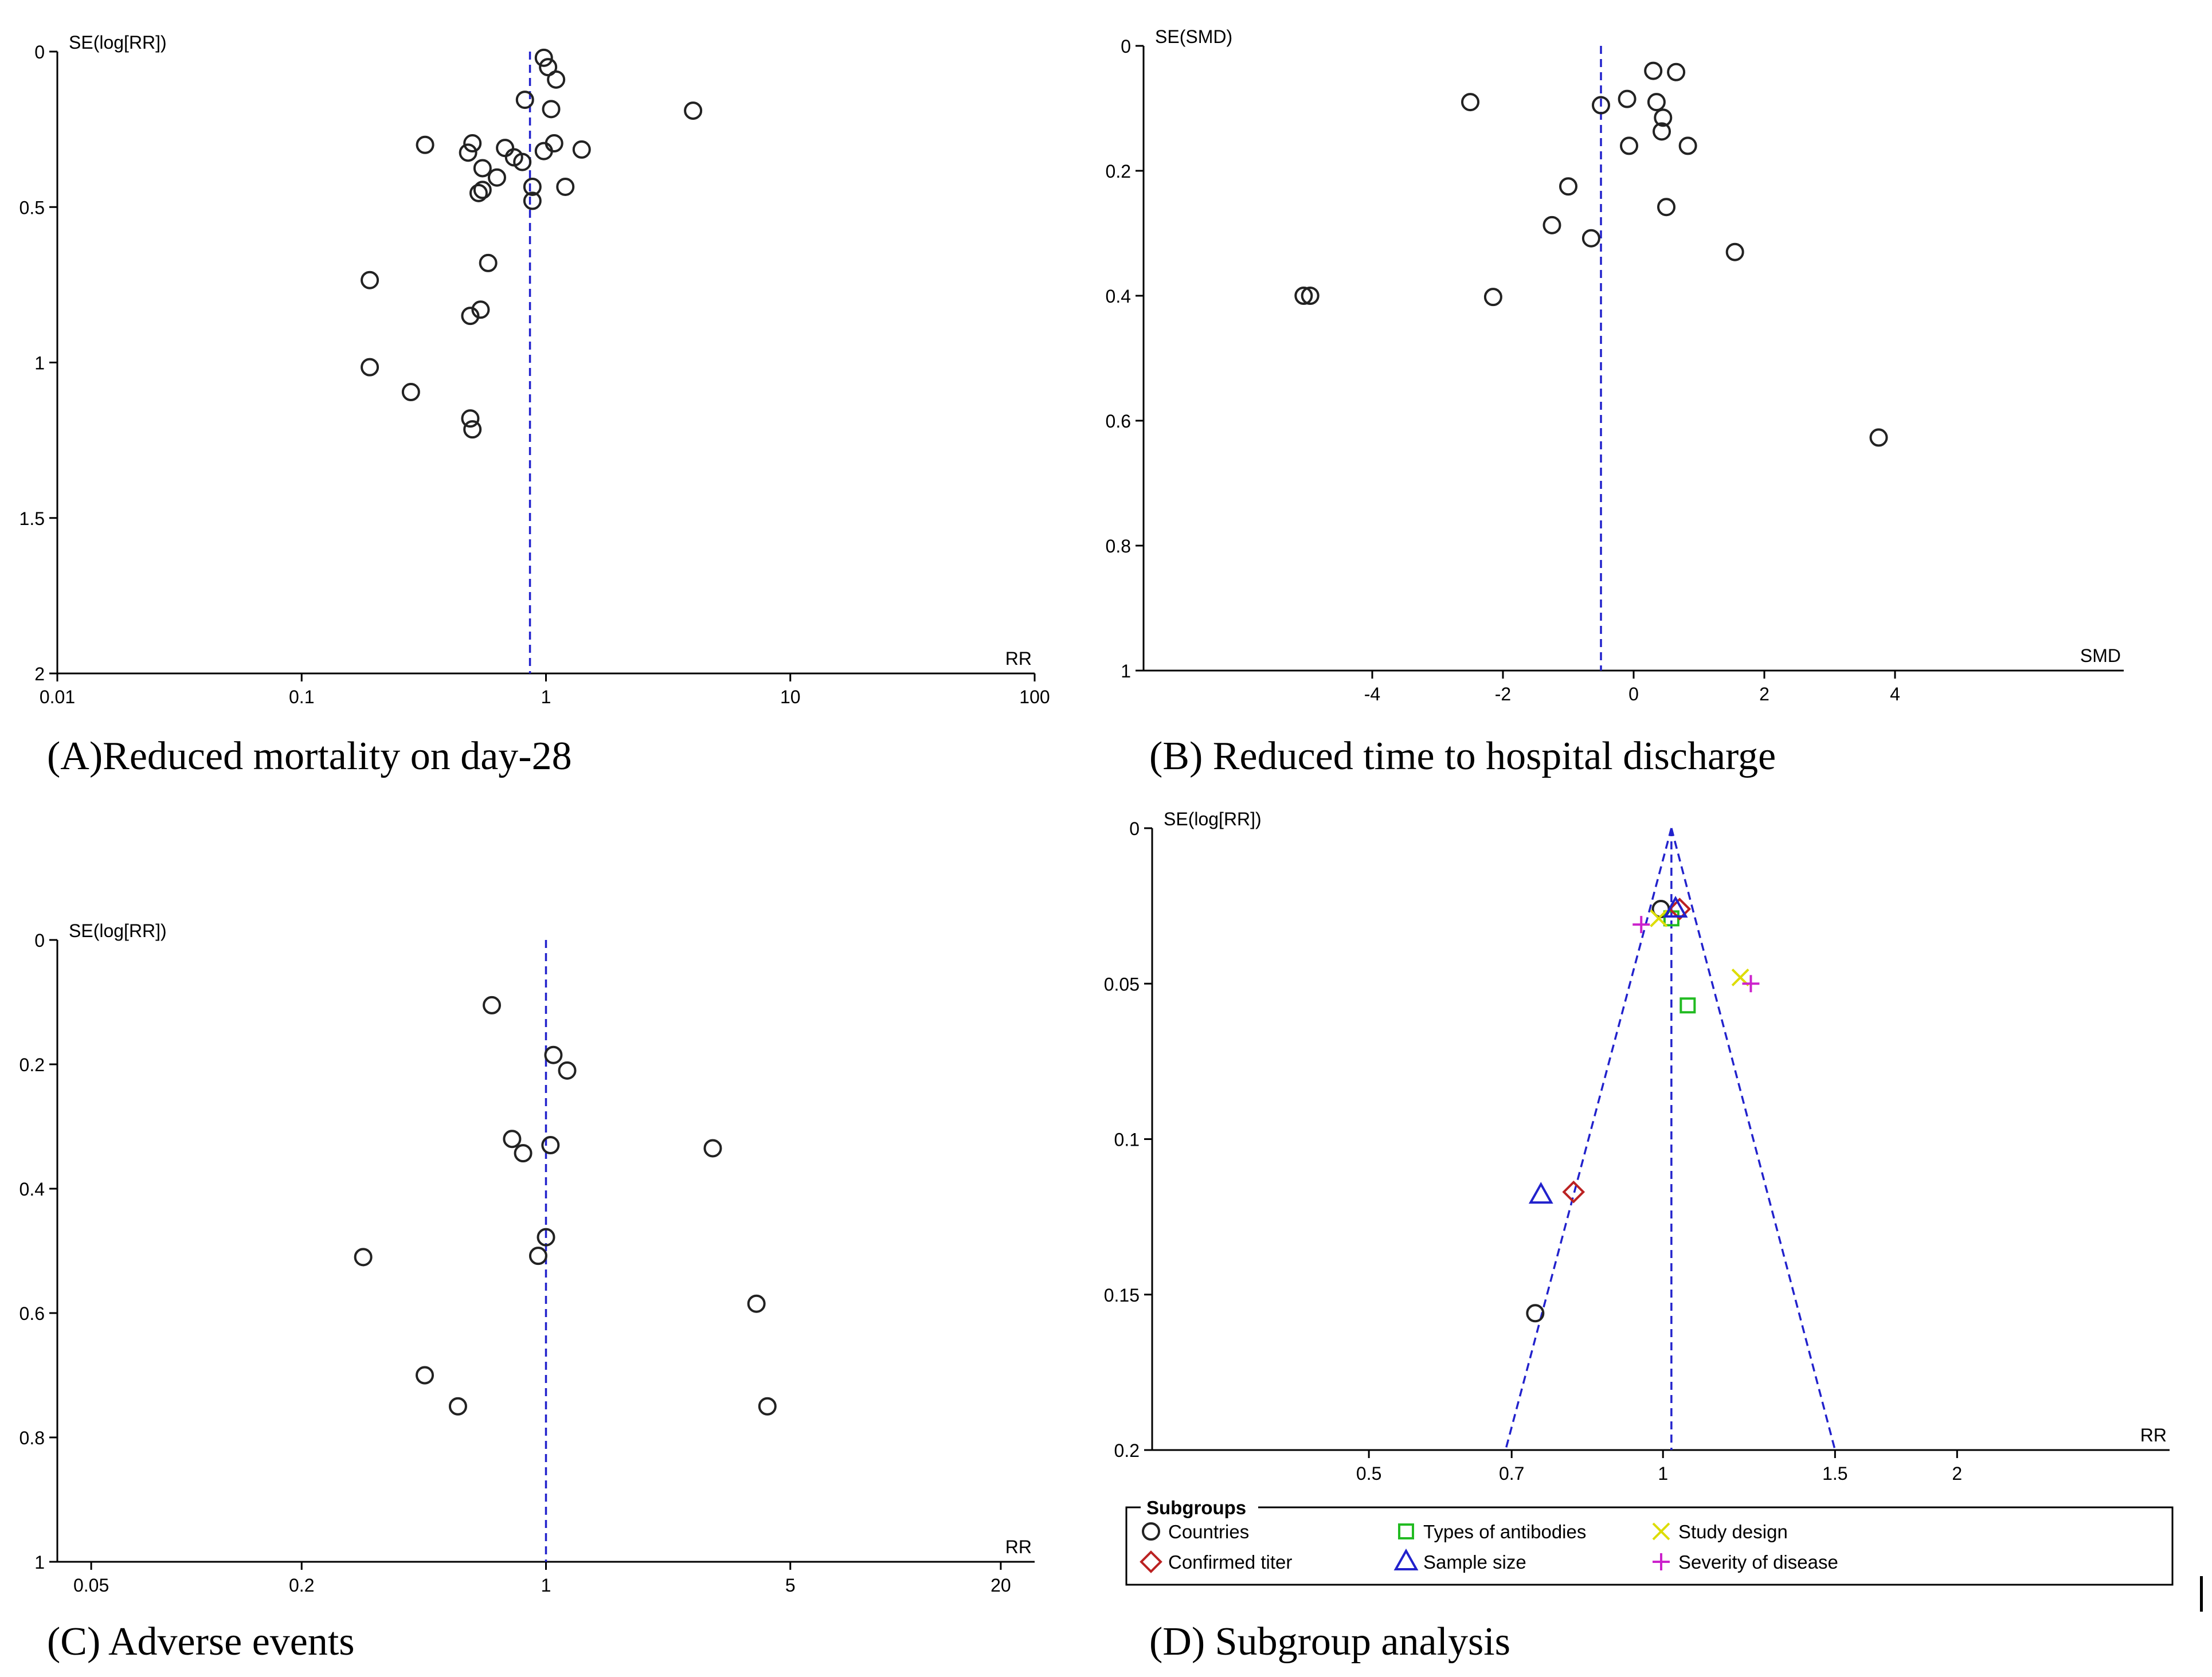 Image resolution: width=2212 pixels, height=1677 pixels. Describe the element at coordinates (1764, 694) in the screenshot. I see `panel-b-x-tick-label: 2` at that location.